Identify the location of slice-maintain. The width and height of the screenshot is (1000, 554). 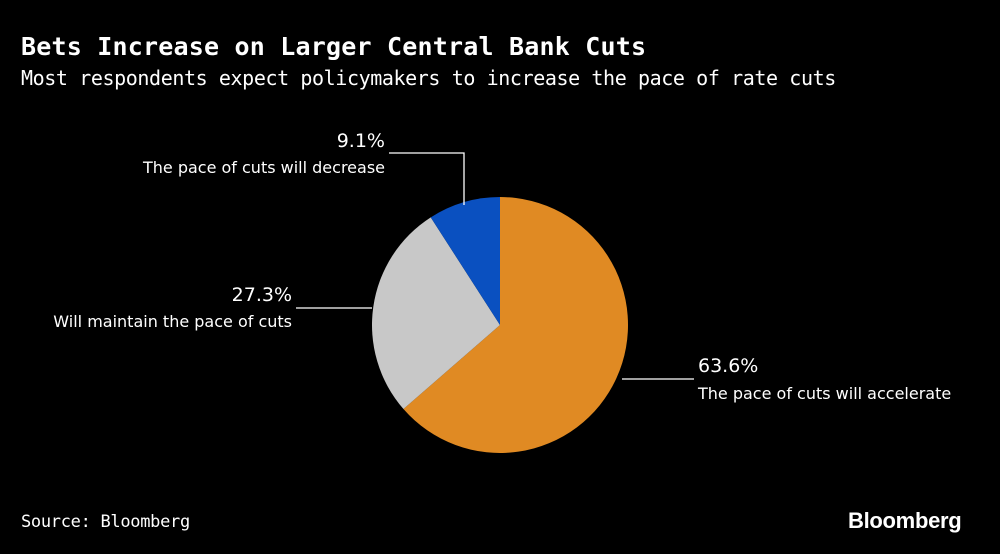
(435, 313).